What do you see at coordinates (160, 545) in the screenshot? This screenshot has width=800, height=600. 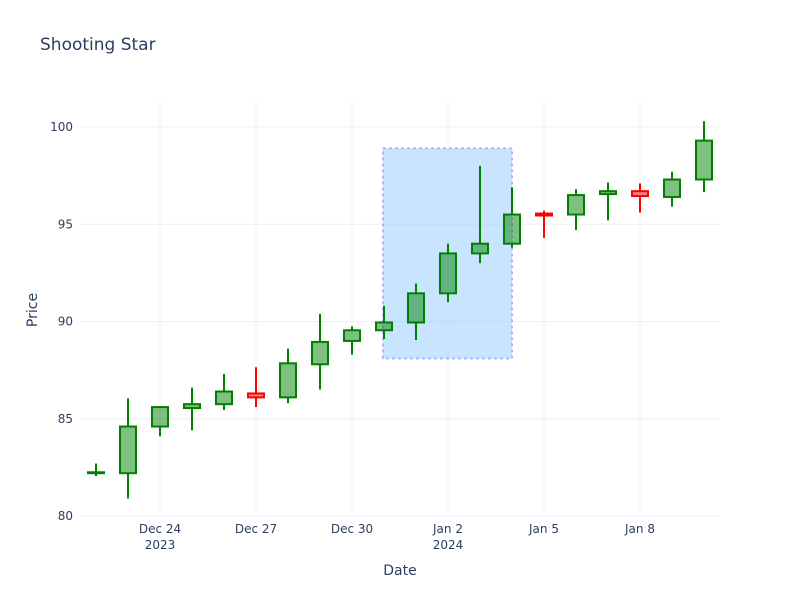 I see `x-tick-year-label: 2023` at bounding box center [160, 545].